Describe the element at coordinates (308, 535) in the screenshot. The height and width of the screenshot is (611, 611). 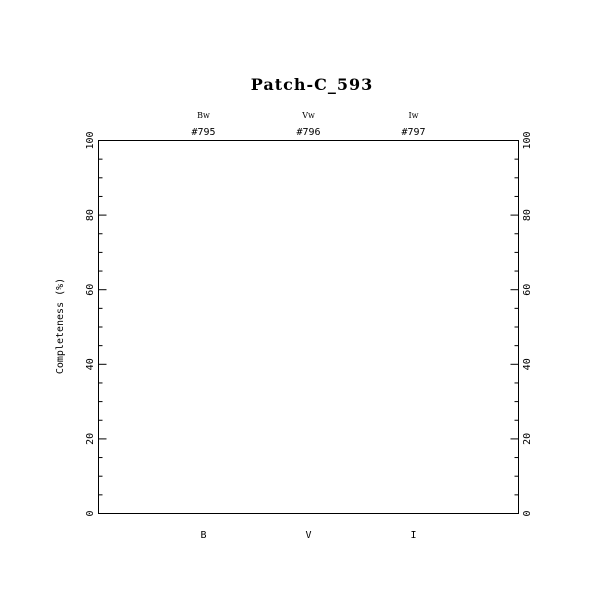
I see `x-tick-label: V` at that location.